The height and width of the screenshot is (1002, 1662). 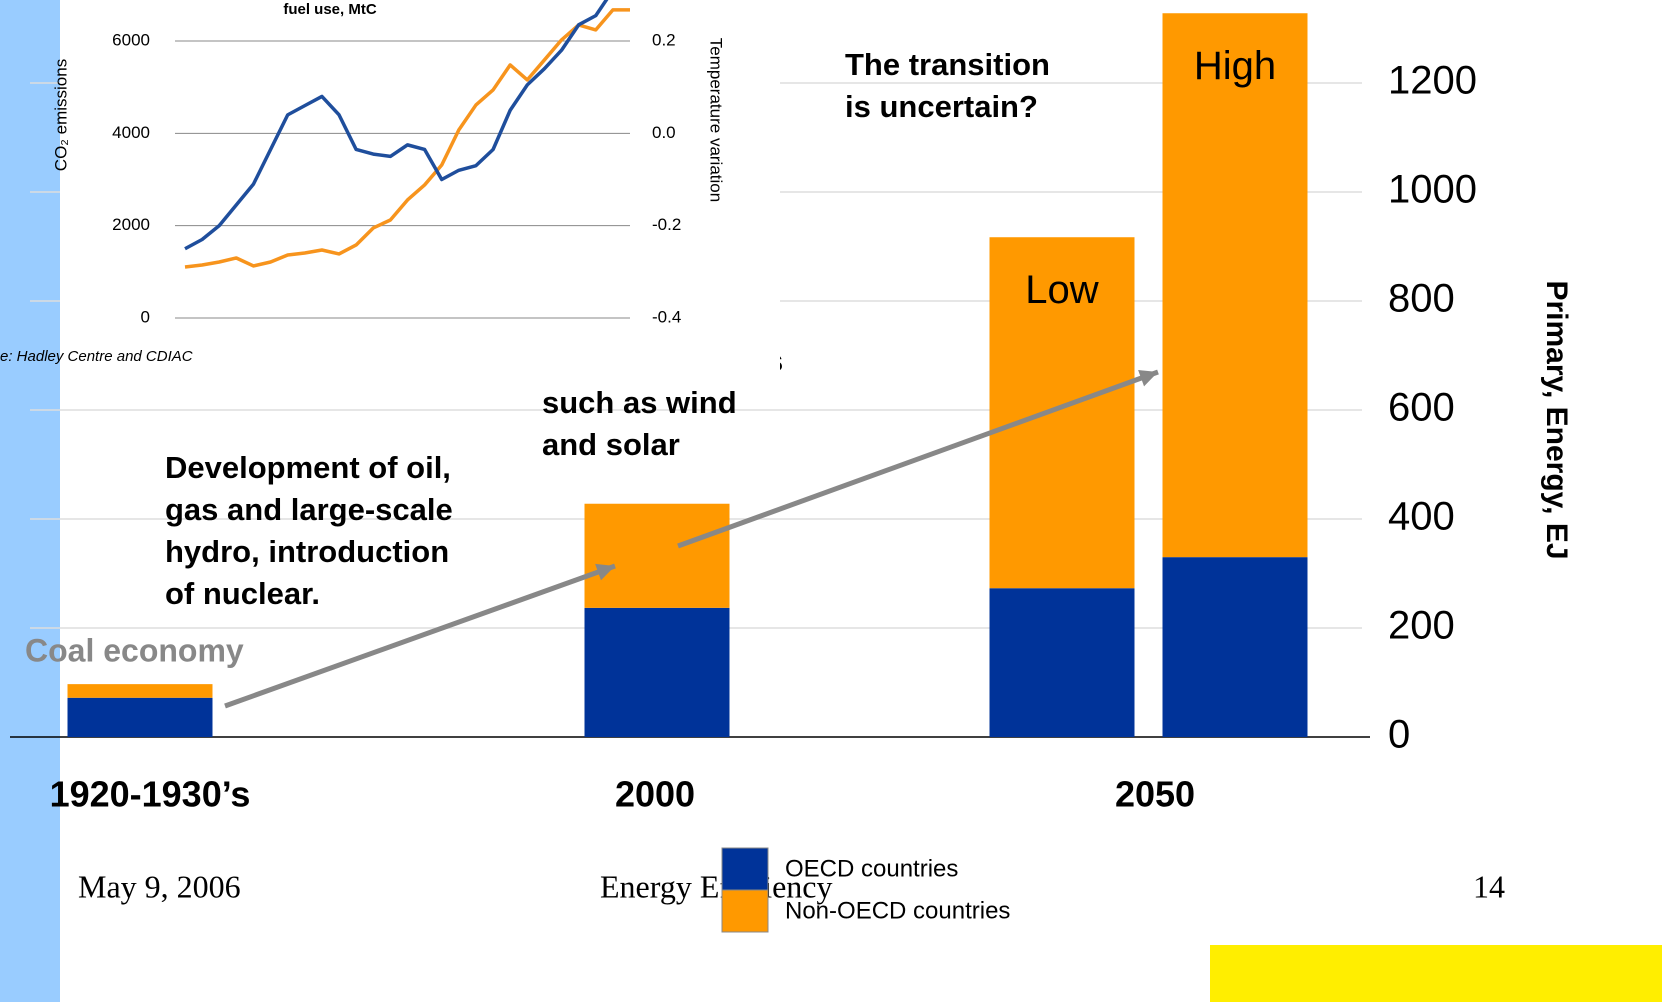 What do you see at coordinates (865, 890) in the screenshot?
I see `legend: OECD countries Non-OECD countries` at bounding box center [865, 890].